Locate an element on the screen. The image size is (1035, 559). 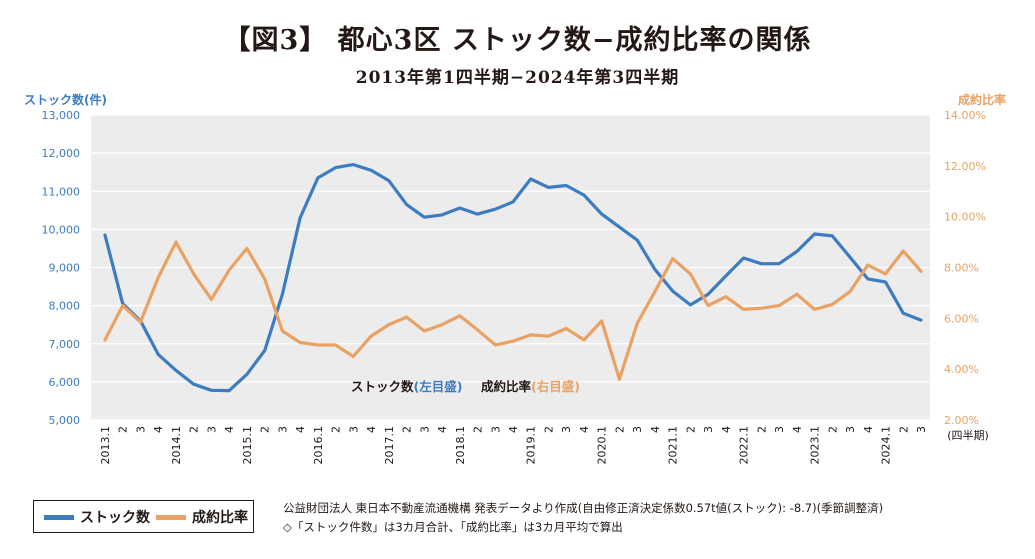
left-tick-label: 13,000 is located at coordinates (61, 115).